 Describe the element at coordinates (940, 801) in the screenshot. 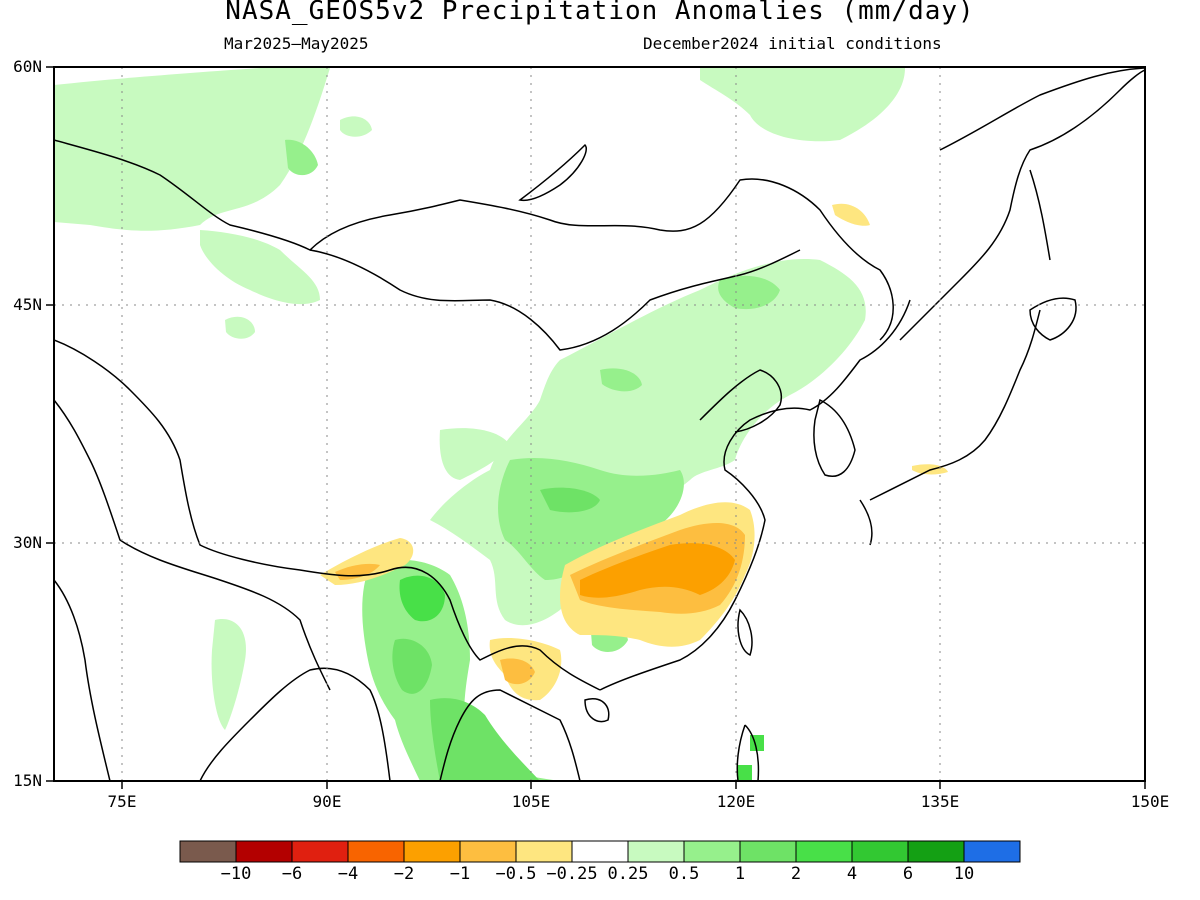

I see `lon-label-135e: 135E` at that location.